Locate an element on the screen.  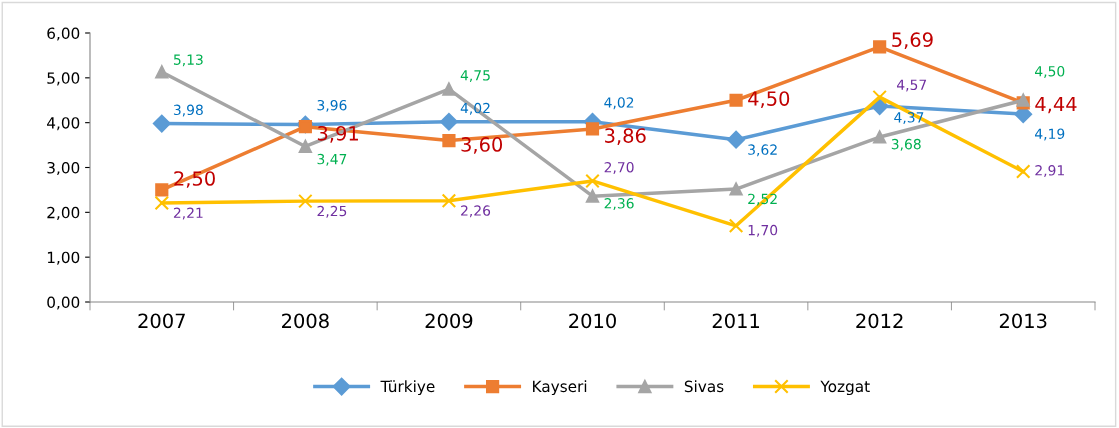
data-label: 2,25 is located at coordinates (332, 211).